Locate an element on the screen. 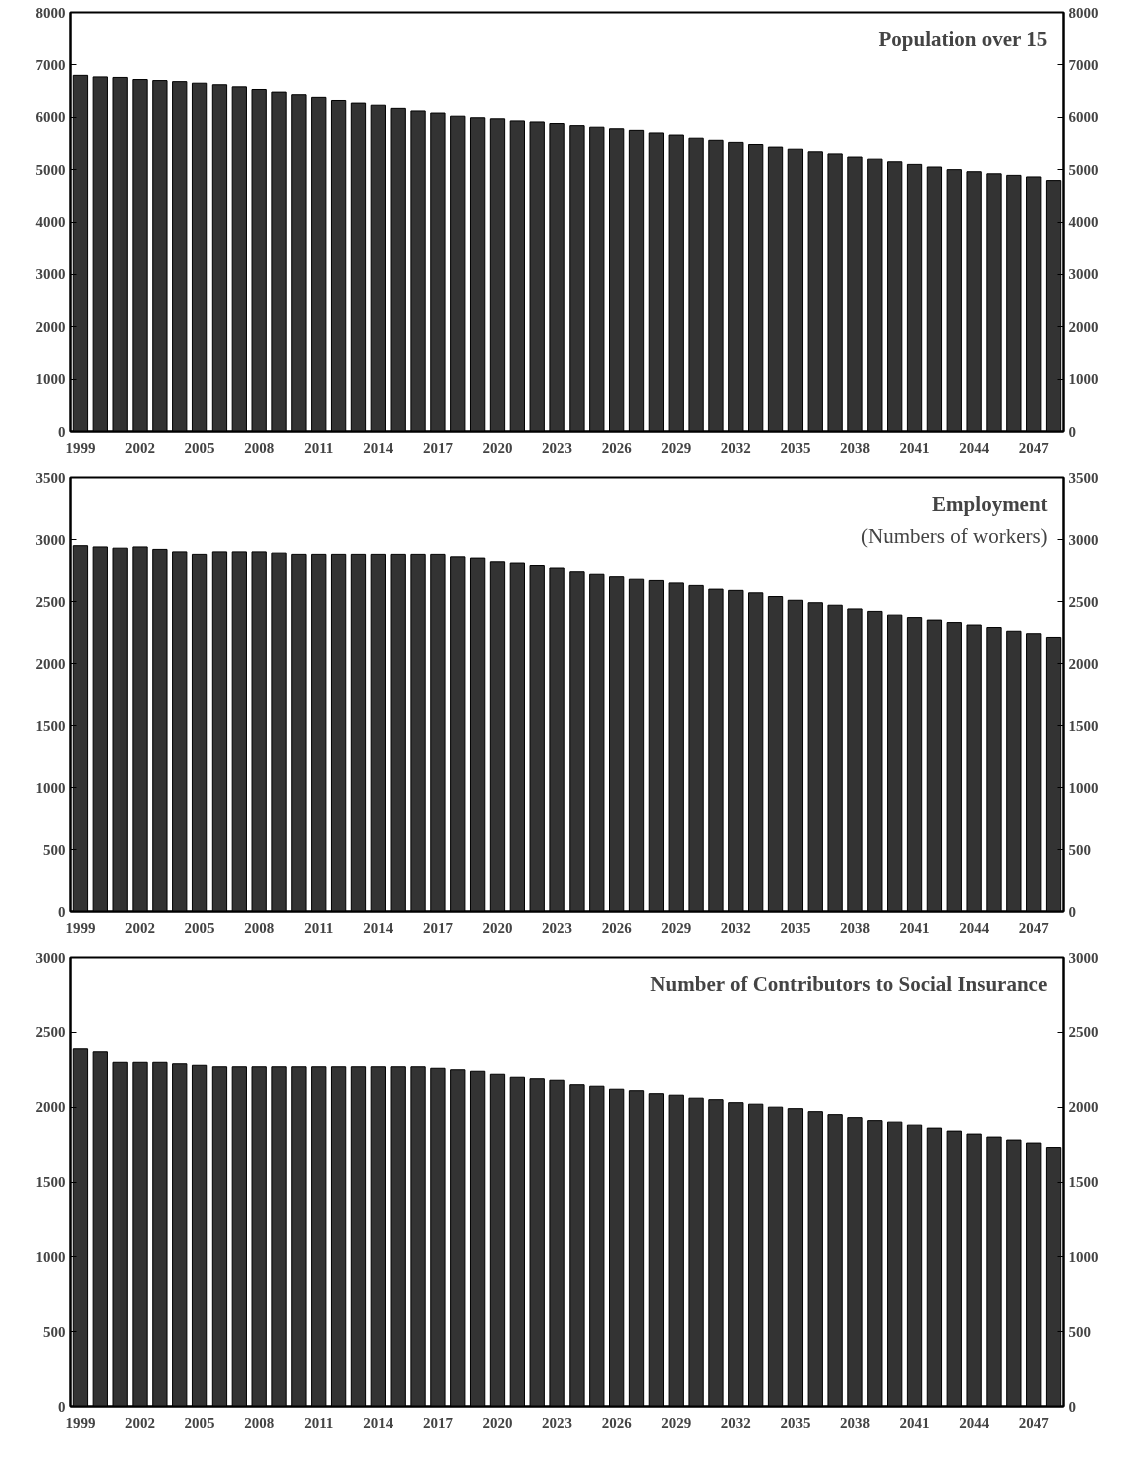 The width and height of the screenshot is (1133, 1478). y2-tick-label: 7000 is located at coordinates (1083, 64).